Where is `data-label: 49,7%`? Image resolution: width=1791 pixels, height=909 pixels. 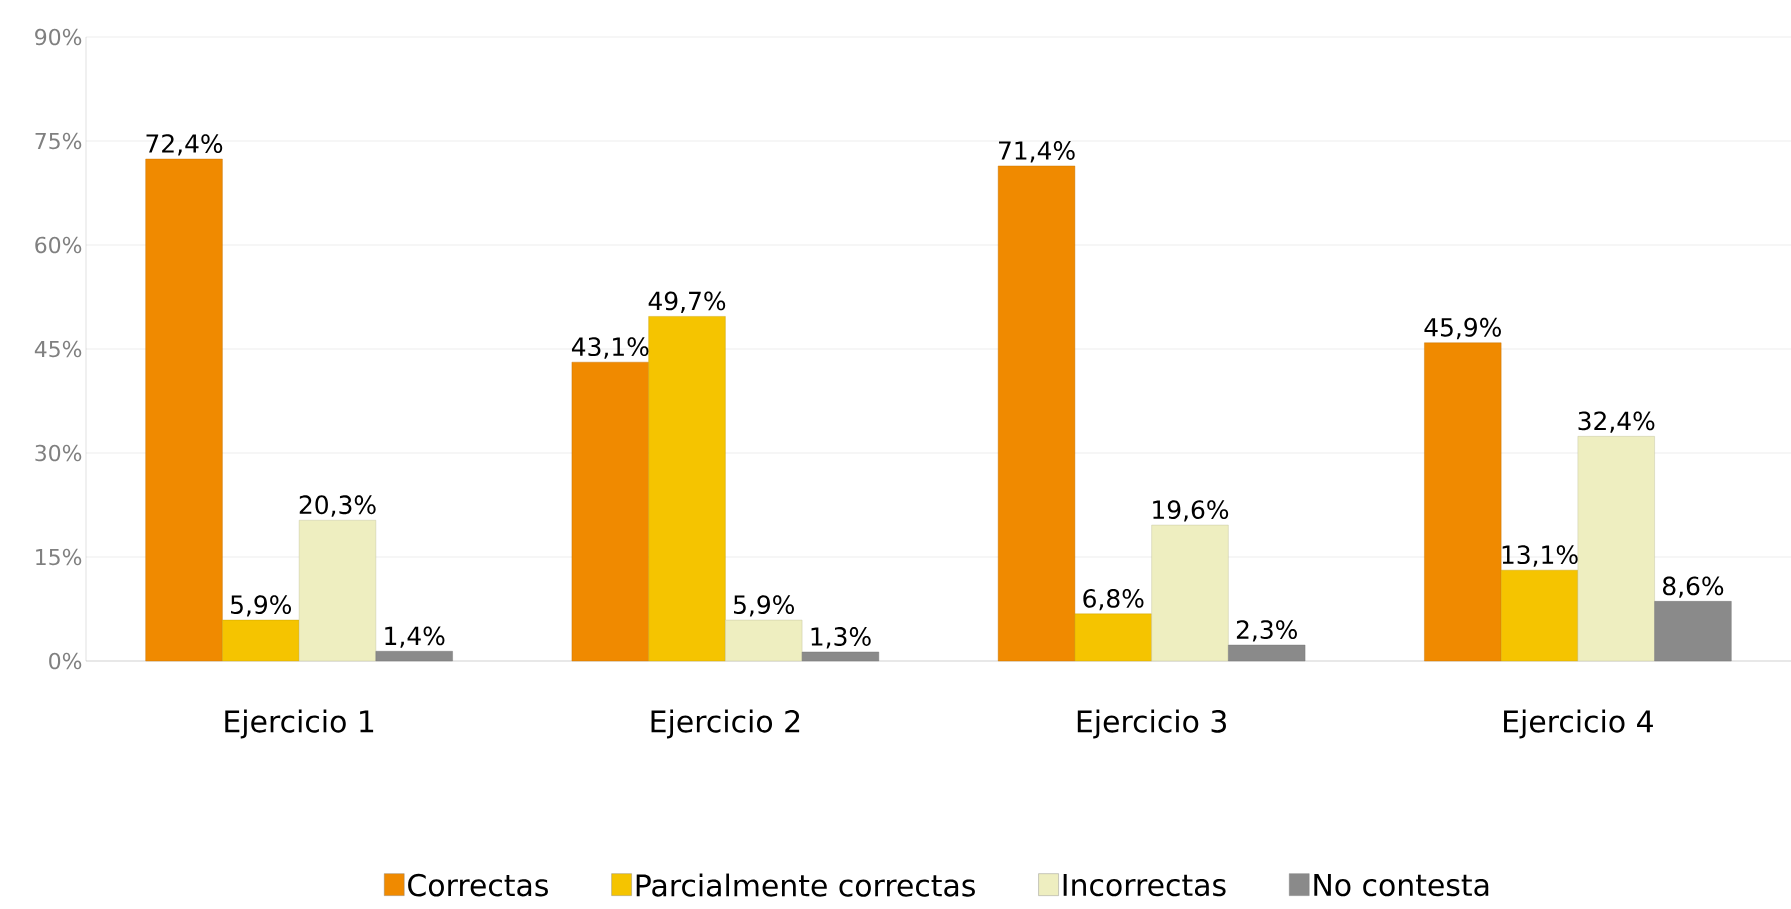
data-label: 49,7% is located at coordinates (687, 302).